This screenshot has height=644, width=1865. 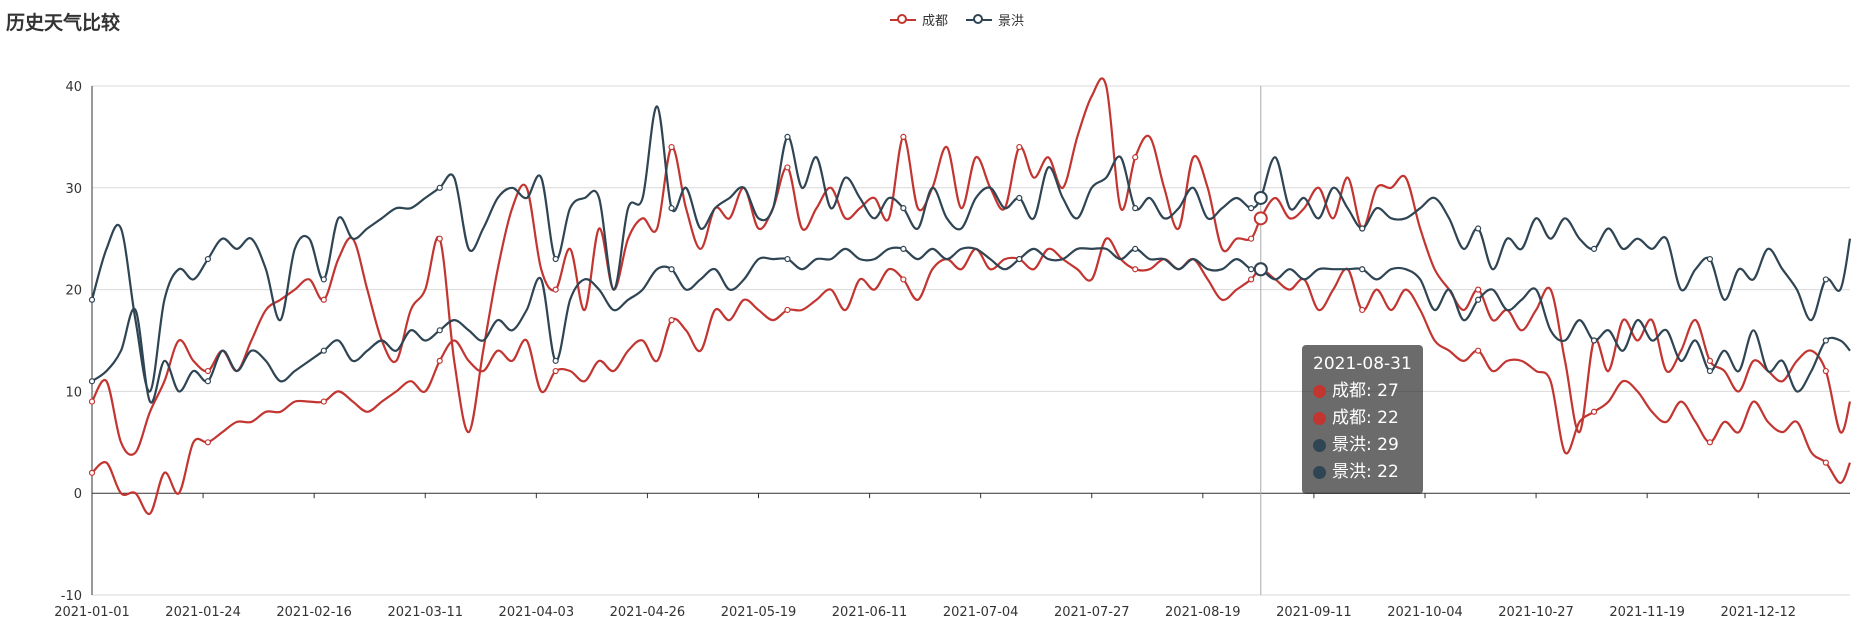 What do you see at coordinates (648, 612) in the screenshot?
I see `x-tick-label: 2021-04-26` at bounding box center [648, 612].